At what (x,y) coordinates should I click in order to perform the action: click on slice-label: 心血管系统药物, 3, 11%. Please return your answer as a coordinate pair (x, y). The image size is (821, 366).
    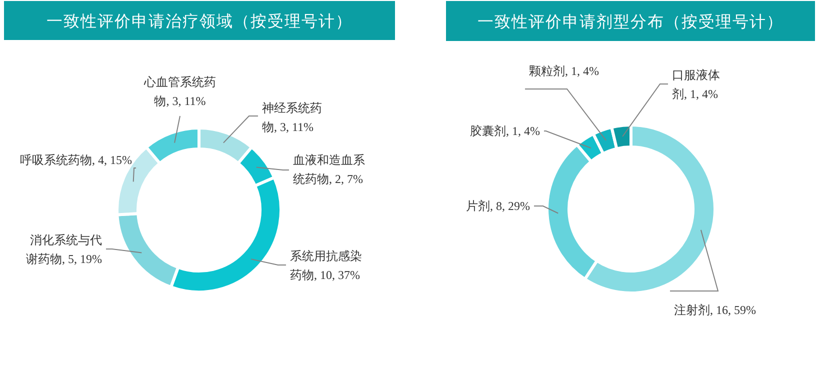
    Looking at the image, I should click on (179, 91).